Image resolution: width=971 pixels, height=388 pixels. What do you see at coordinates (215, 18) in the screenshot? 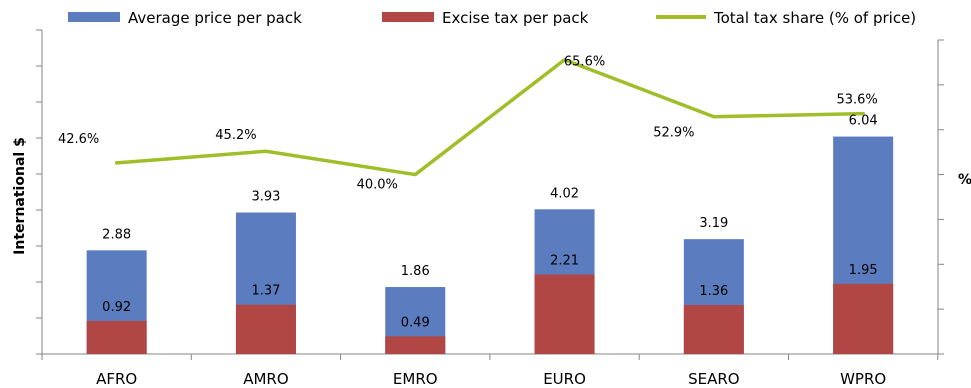
I see `legend-label-price: Average price per pack` at bounding box center [215, 18].